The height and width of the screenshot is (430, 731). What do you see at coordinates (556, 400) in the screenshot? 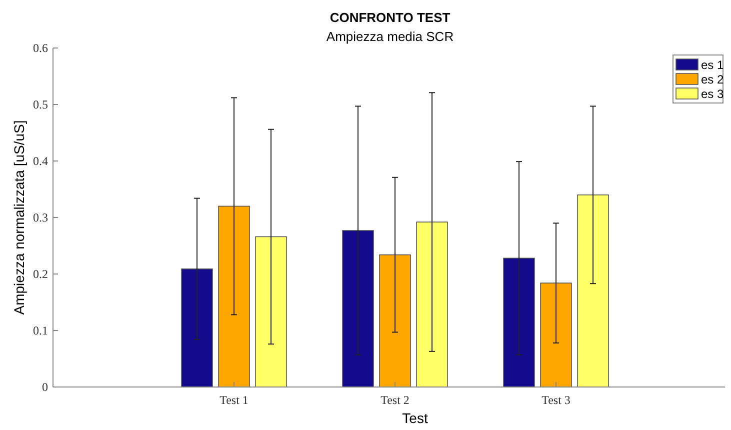
I see `x-tick-label: Test 3` at bounding box center [556, 400].